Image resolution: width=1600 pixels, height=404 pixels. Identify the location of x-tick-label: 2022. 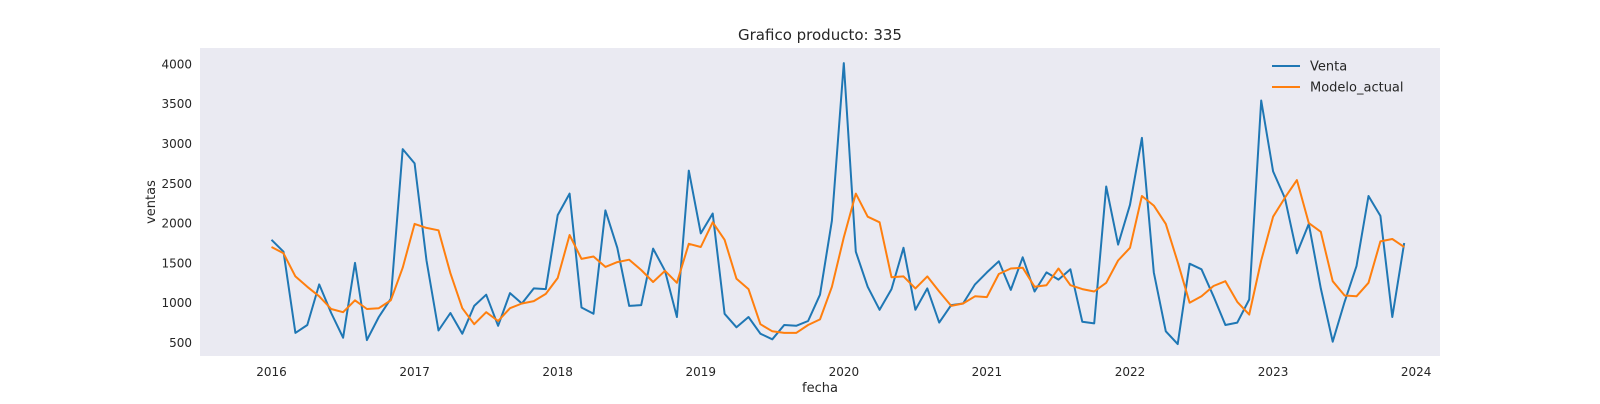
(1130, 372).